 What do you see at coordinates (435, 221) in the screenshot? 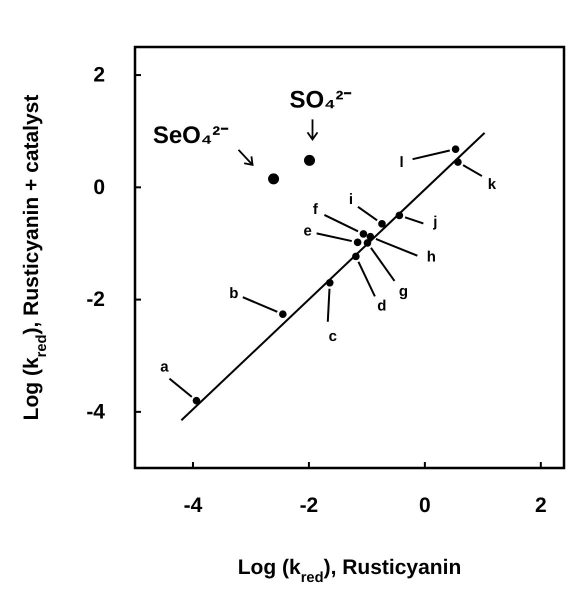
I see `annotation: j` at bounding box center [435, 221].